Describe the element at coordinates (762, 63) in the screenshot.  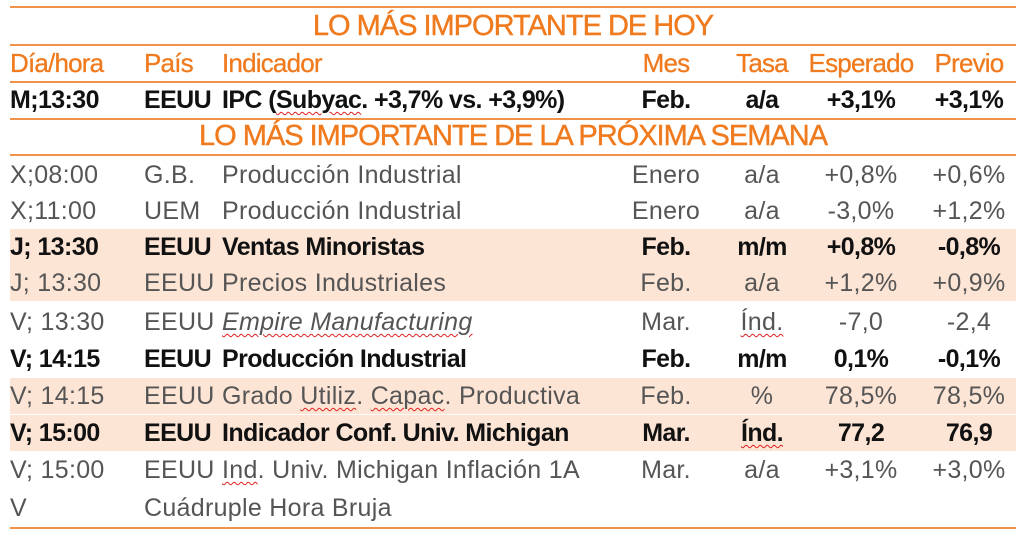
I see `header-tasa: Tasa` at that location.